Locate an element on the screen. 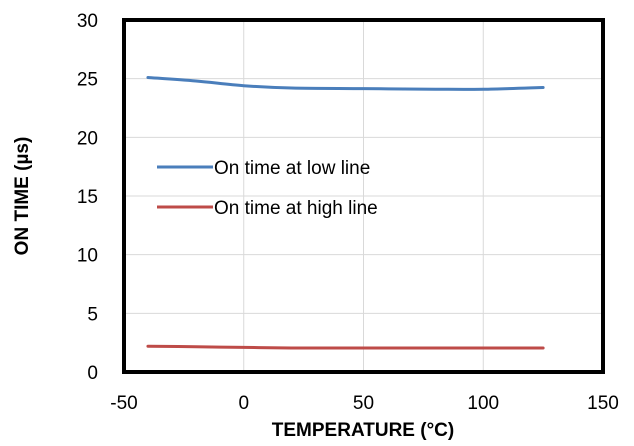  x-axis-title: TEMPERATURE (°C) is located at coordinates (363, 430).